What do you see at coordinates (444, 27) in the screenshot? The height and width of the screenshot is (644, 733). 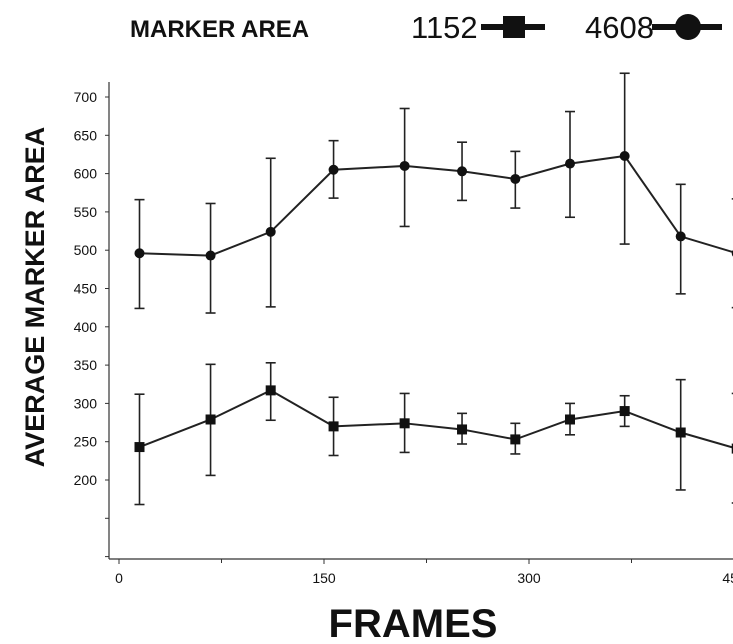 I see `legend-label-1152: 1152` at bounding box center [444, 27].